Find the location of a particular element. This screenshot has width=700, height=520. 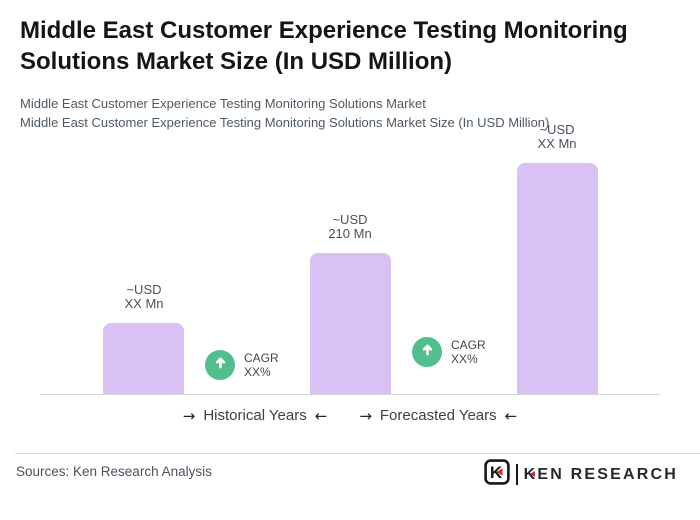

bar-3-value-line-1: ~USD is located at coordinates (557, 129).